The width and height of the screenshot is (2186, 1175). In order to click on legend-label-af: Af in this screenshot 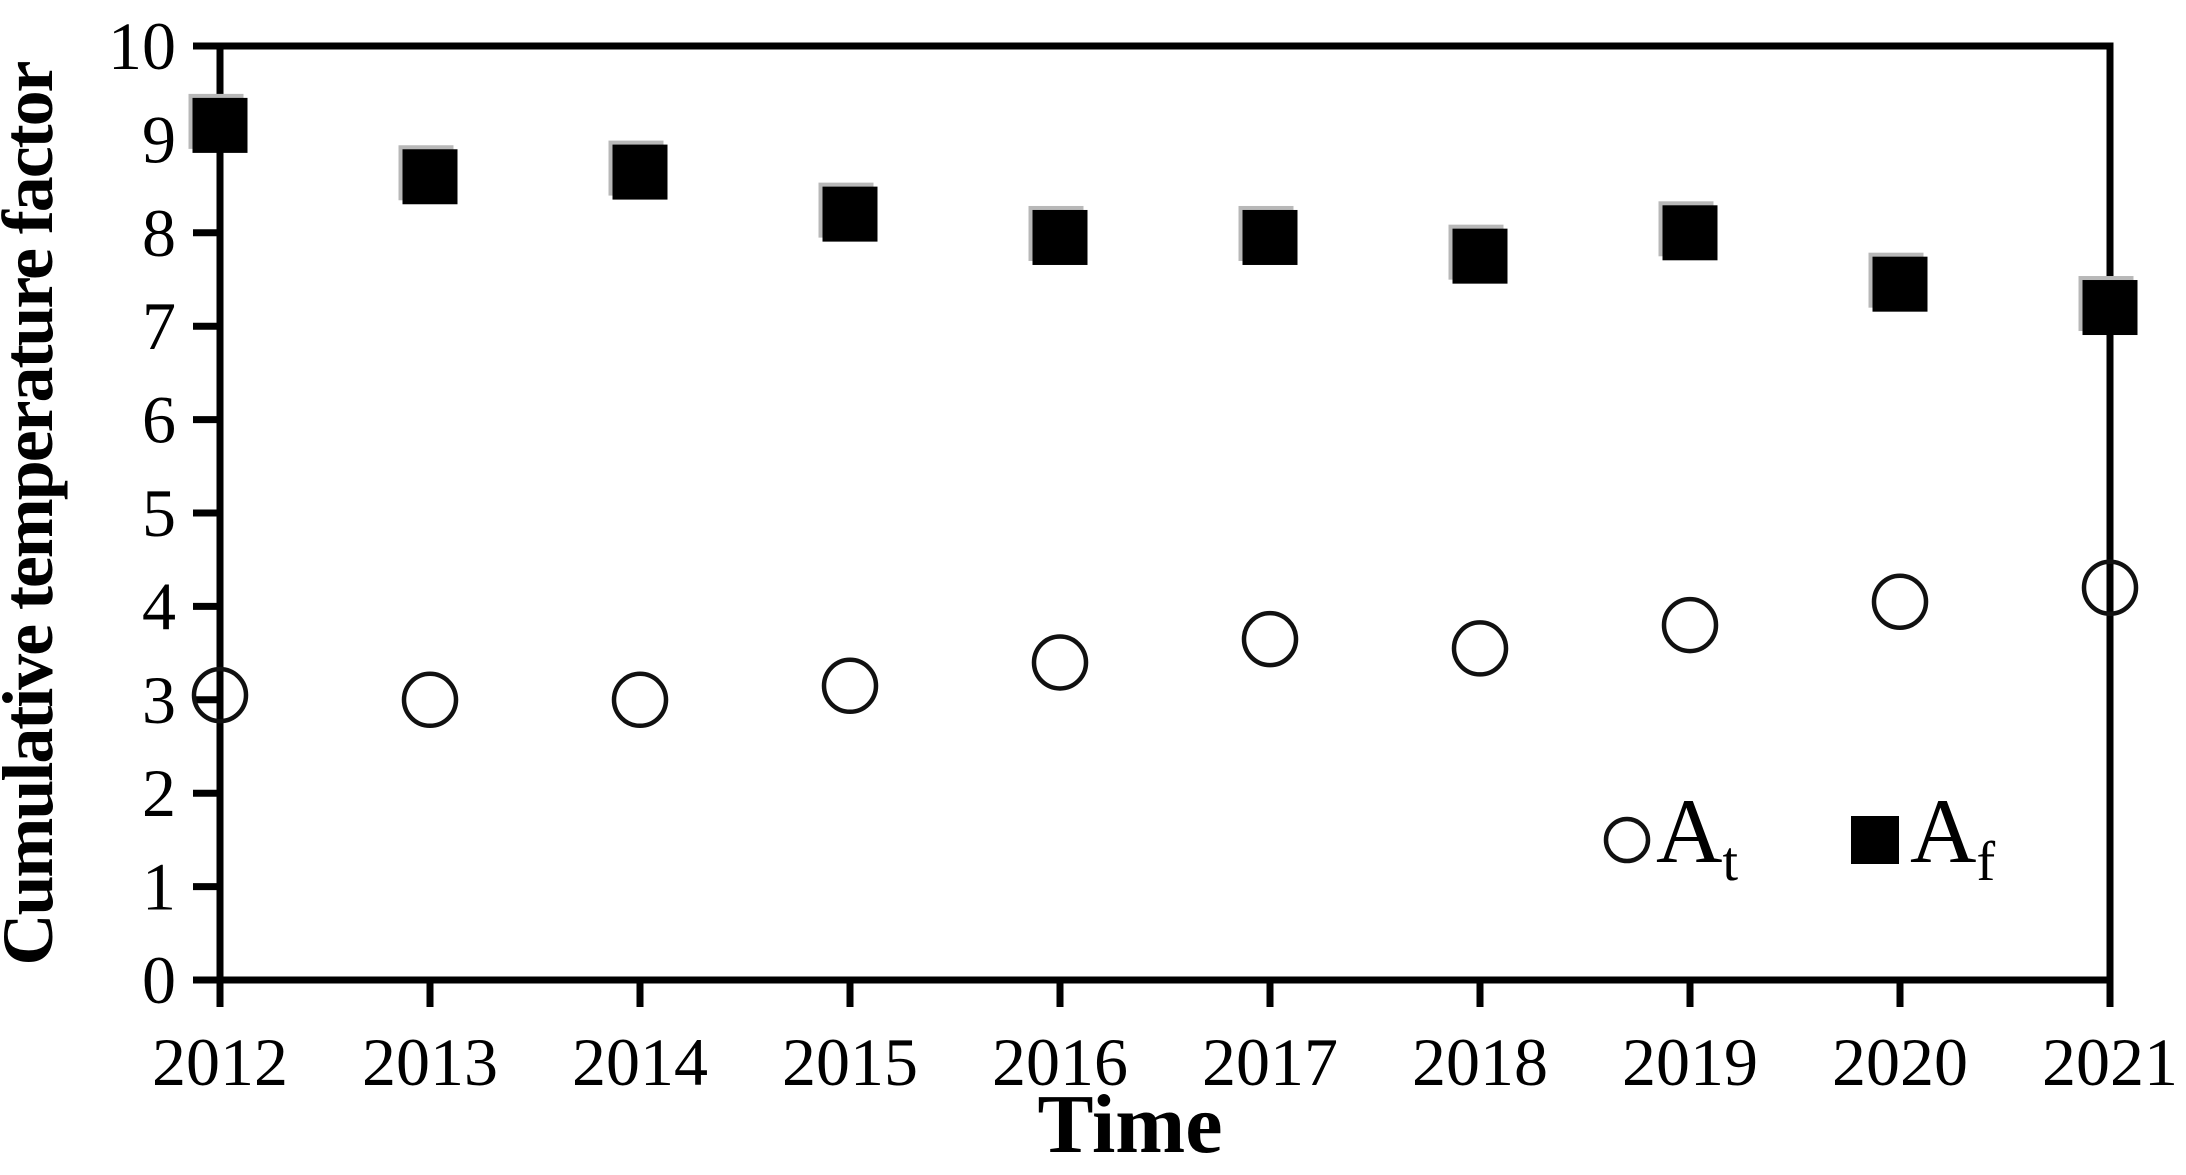, I will do `click(1952, 836)`.